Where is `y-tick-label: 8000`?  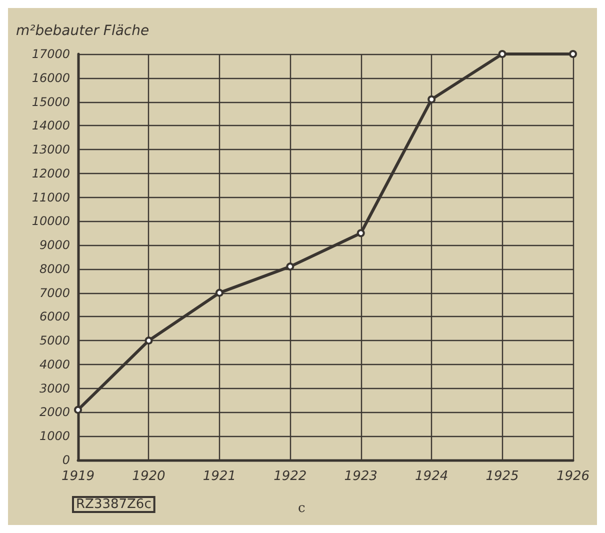 y-tick-label: 8000 is located at coordinates (54, 269).